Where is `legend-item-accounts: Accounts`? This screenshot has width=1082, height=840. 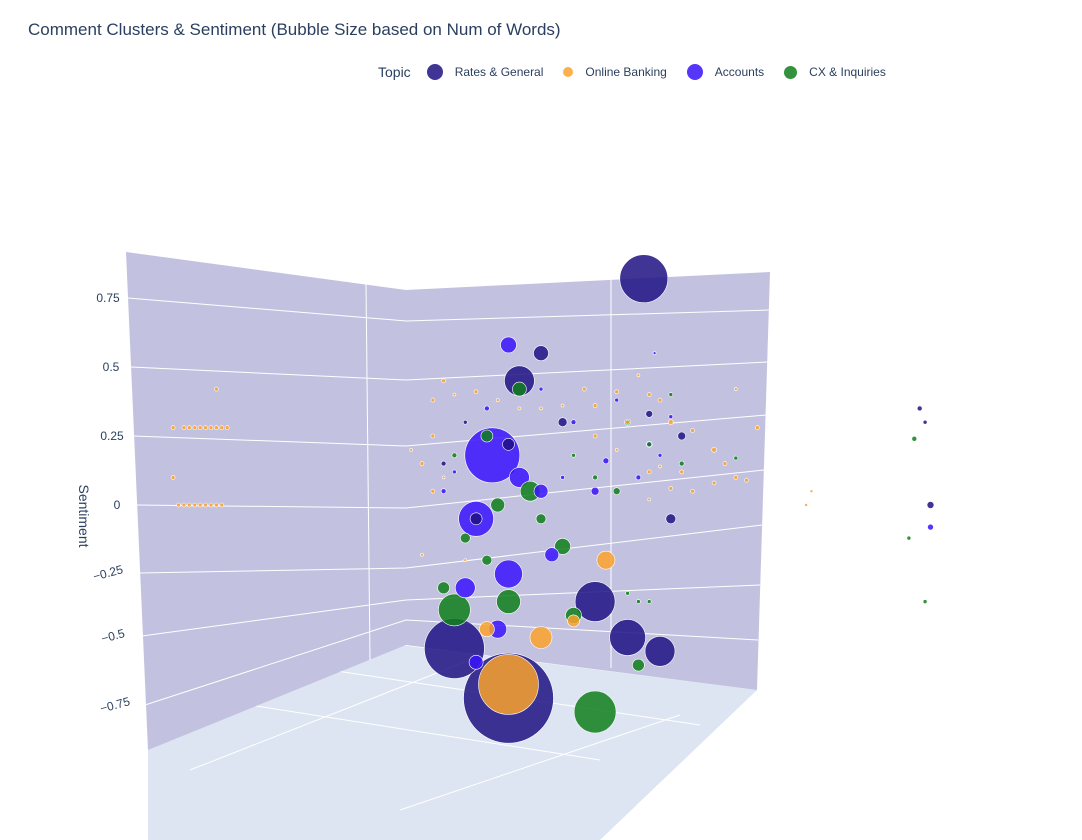
legend-item-accounts: Accounts is located at coordinates (725, 72).